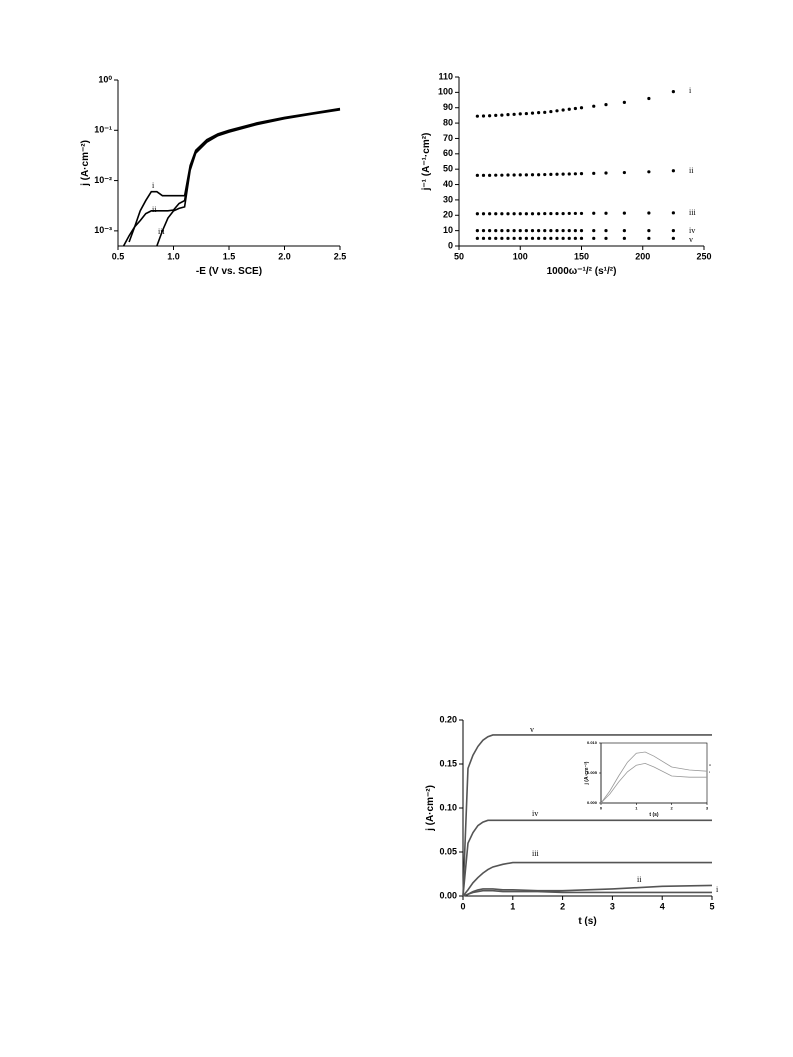 Image resolution: width=793 pixels, height=1057 pixels. I want to click on y-tick-label: 10⁻², so click(103, 180).